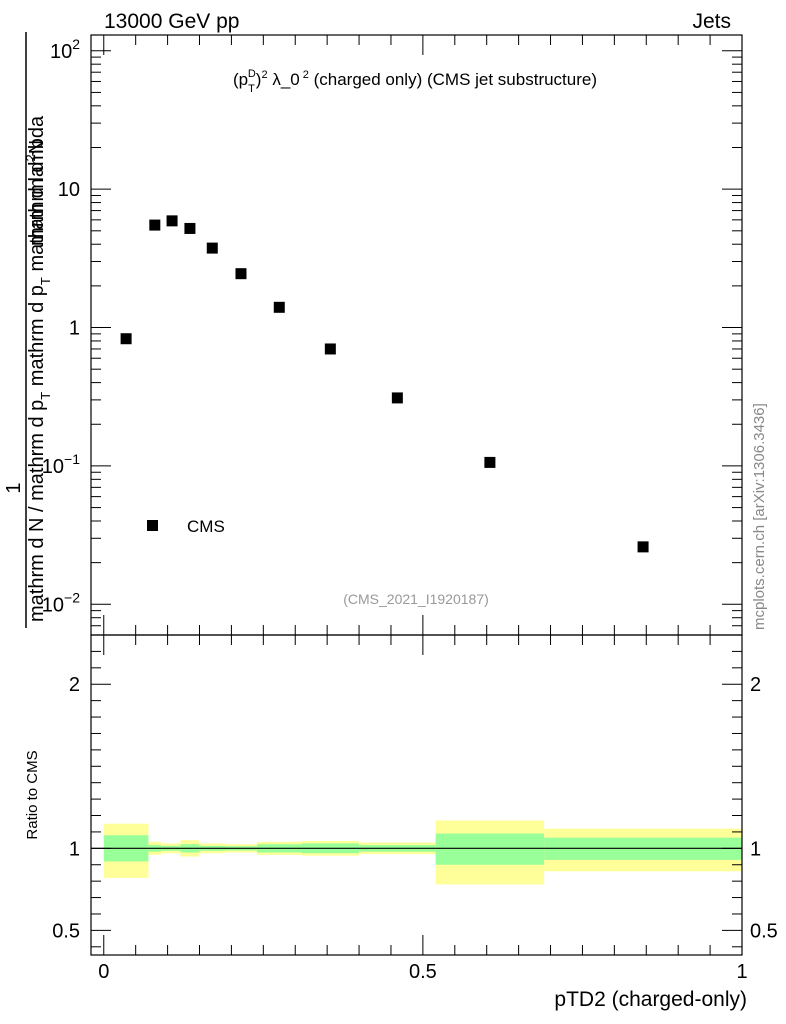  What do you see at coordinates (764, 931) in the screenshot?
I see `ratio-y-tick-label-right: 0.5` at bounding box center [764, 931].